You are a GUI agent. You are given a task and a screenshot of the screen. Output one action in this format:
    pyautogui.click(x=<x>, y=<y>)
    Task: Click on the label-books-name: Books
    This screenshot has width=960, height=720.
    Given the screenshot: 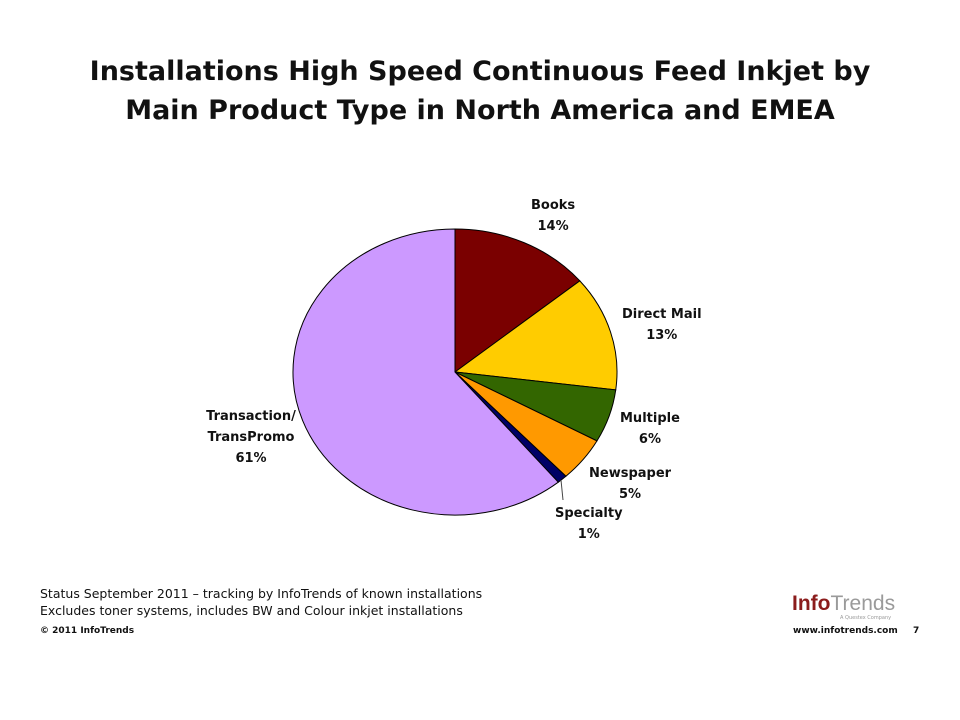 What is the action you would take?
    pyautogui.click(x=553, y=205)
    